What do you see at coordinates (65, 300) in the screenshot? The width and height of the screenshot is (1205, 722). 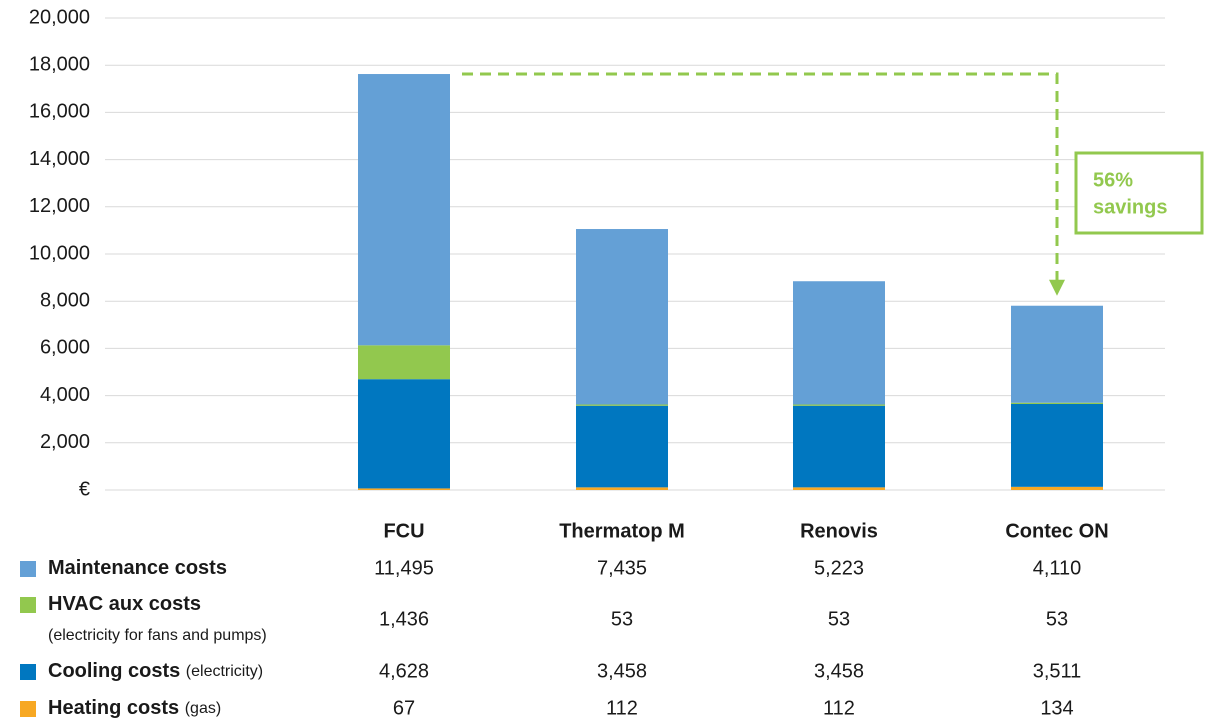 I see `y-tick-label: 8,000` at bounding box center [65, 300].